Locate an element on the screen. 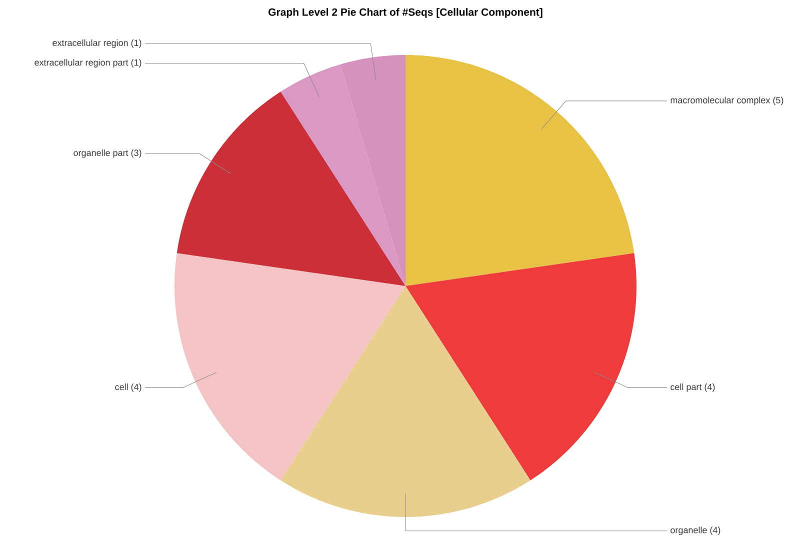 This screenshot has height=543, width=811. slice-label: extracellular region (1) is located at coordinates (97, 43).